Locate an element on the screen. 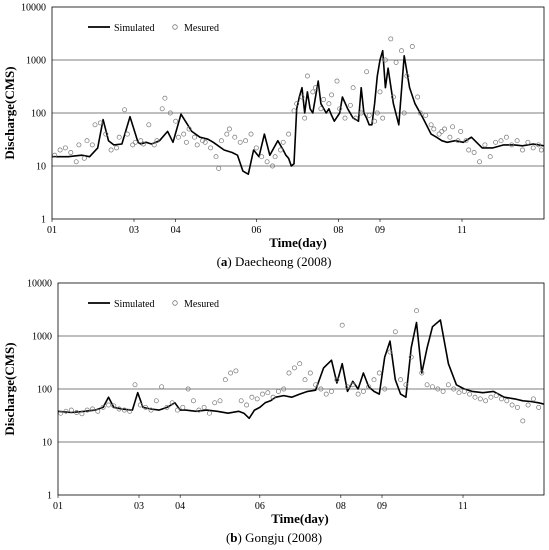 The height and width of the screenshot is (550, 549). x-axis-title: Time(day) is located at coordinates (298, 242).